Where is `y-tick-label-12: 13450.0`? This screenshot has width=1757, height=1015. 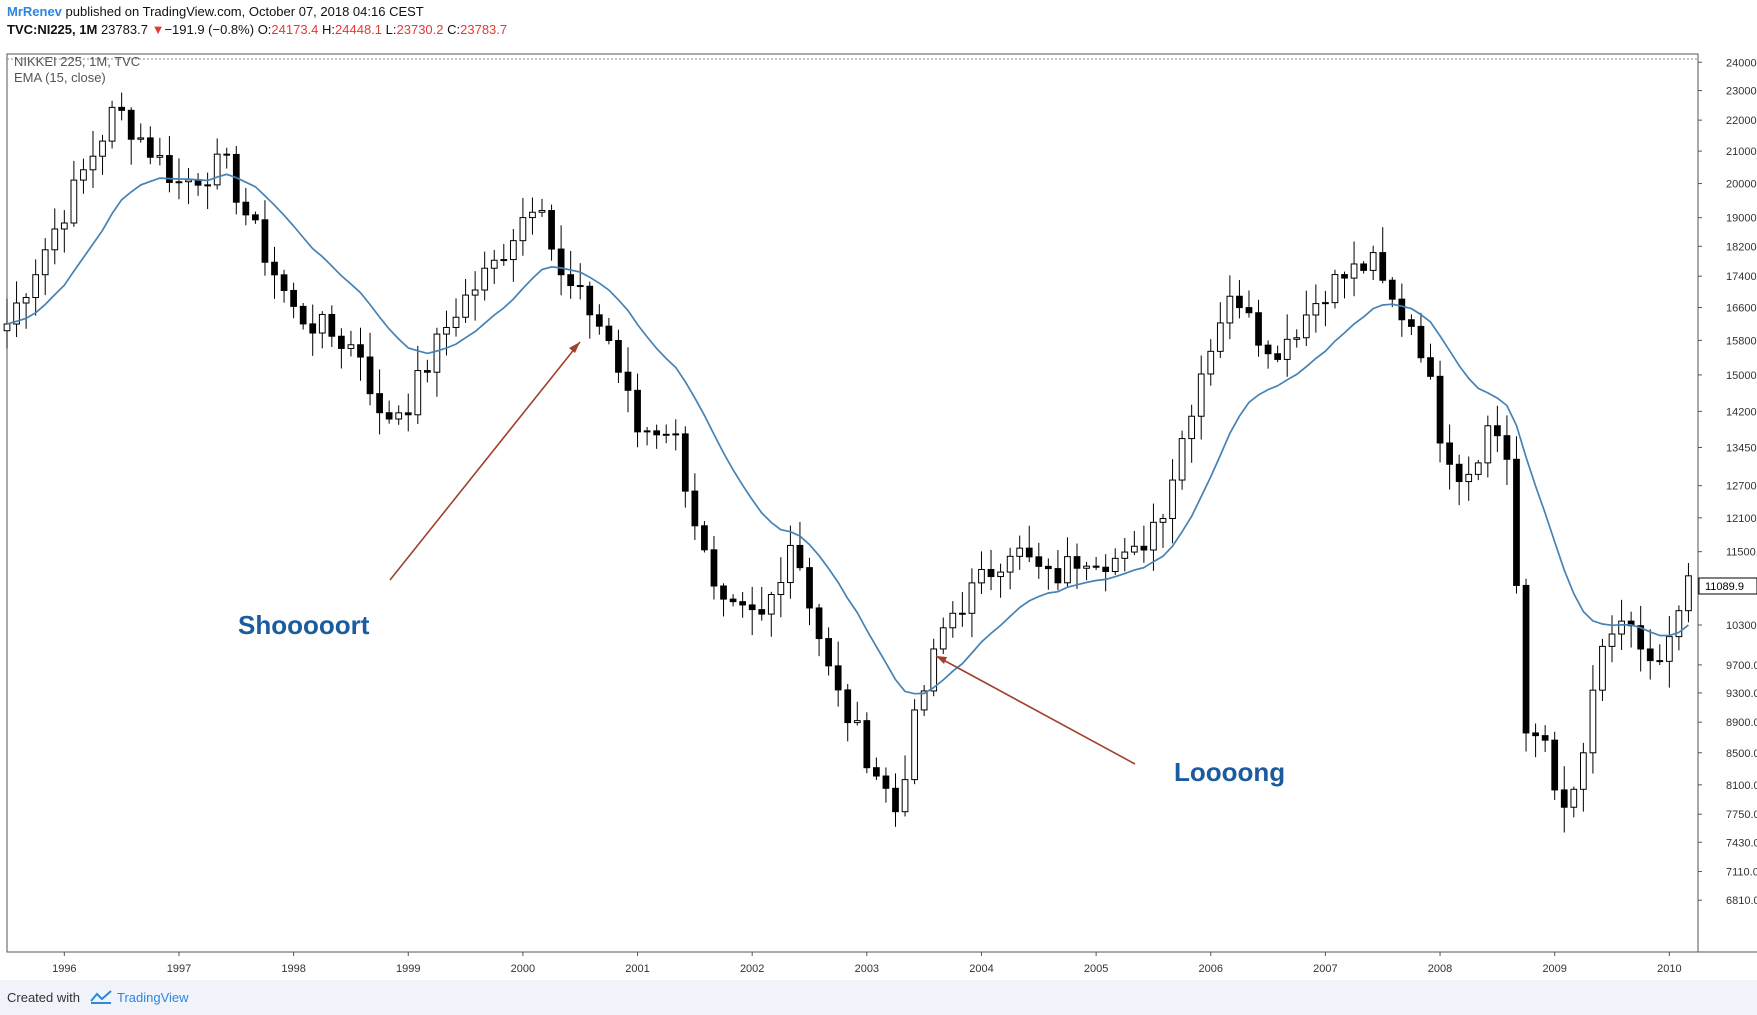
y-tick-label-12: 13450.0 is located at coordinates (1741, 448).